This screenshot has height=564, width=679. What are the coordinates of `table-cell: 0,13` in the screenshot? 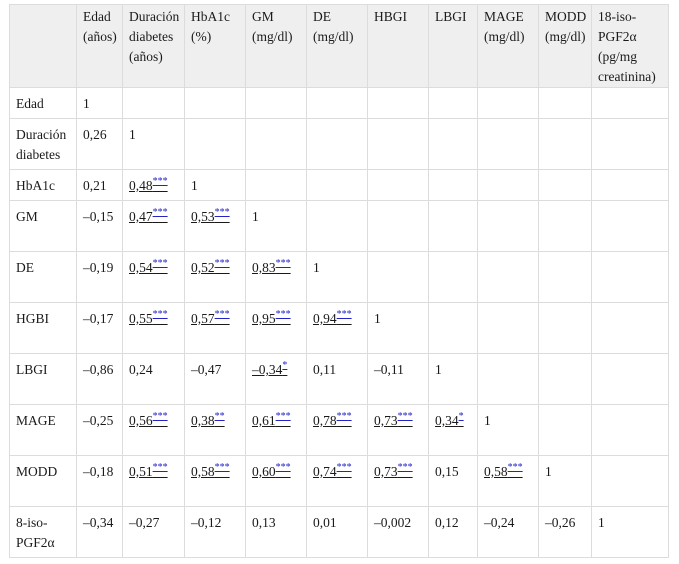 It's located at (276, 532).